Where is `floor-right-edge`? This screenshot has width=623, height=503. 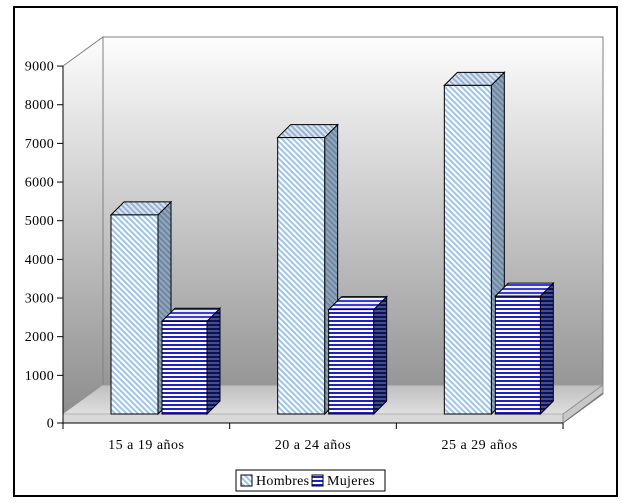
floor-right-edge is located at coordinates (583, 404).